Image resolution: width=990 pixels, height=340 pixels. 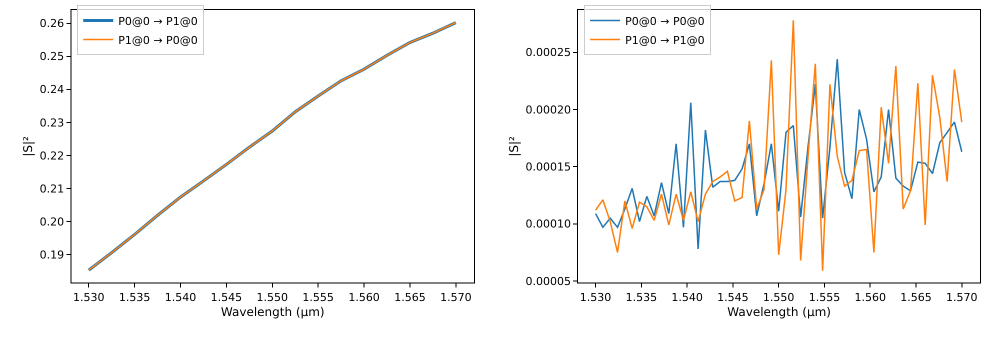 I want to click on y-tick-label: 0.21, so click(x=52, y=189).